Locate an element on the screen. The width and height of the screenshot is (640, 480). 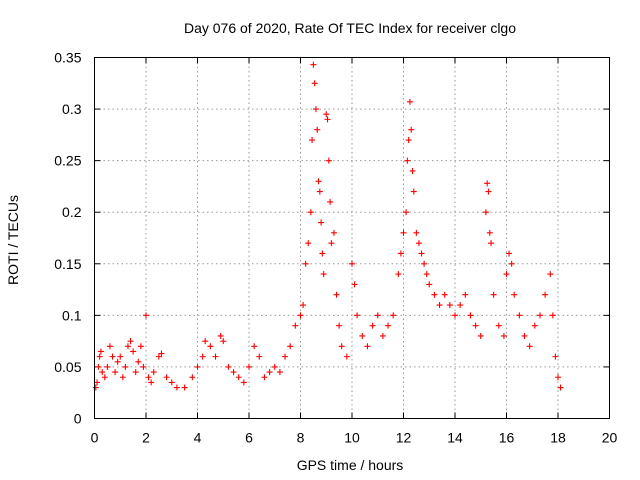
x-tick-label: 12 is located at coordinates (404, 438).